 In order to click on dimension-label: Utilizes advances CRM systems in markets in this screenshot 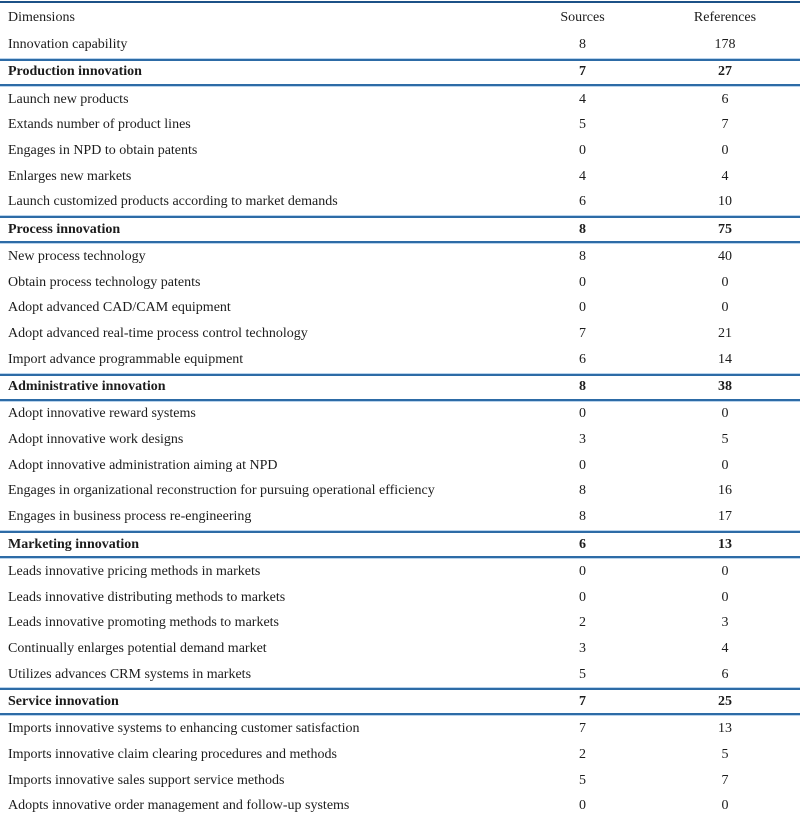, I will do `click(257, 675)`.